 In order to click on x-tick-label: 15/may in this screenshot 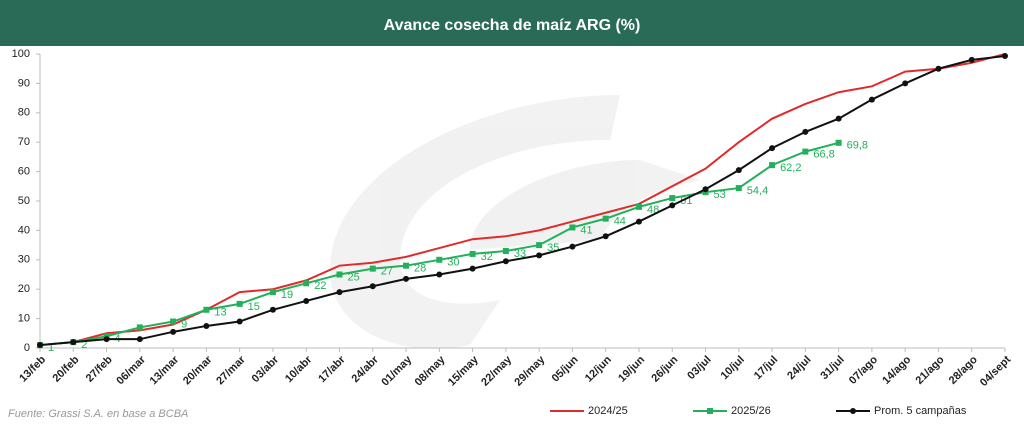, I will do `click(463, 370)`.